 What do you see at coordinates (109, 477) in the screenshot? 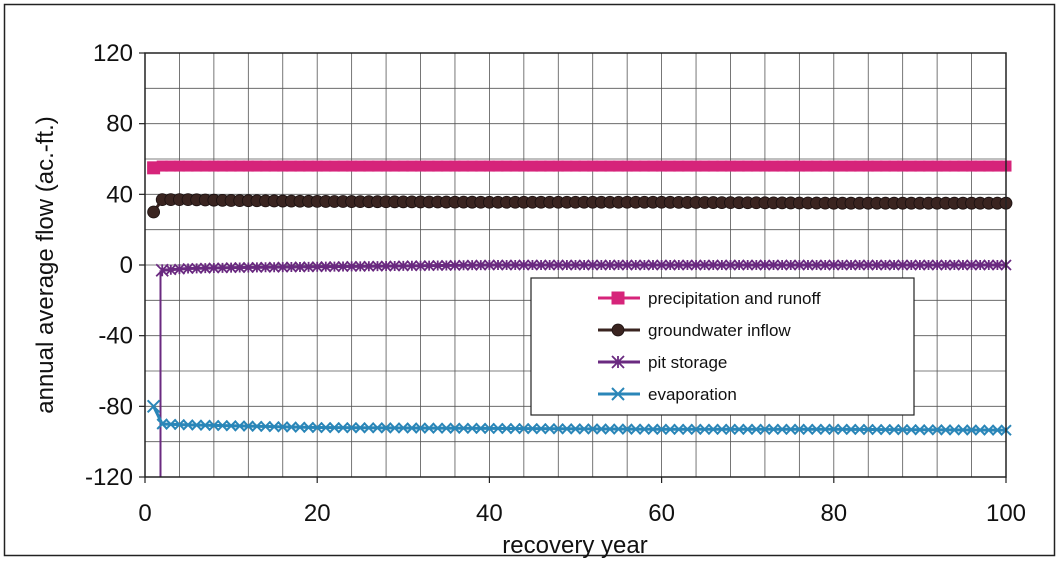
I see `y-tick-label: -120` at bounding box center [109, 477].